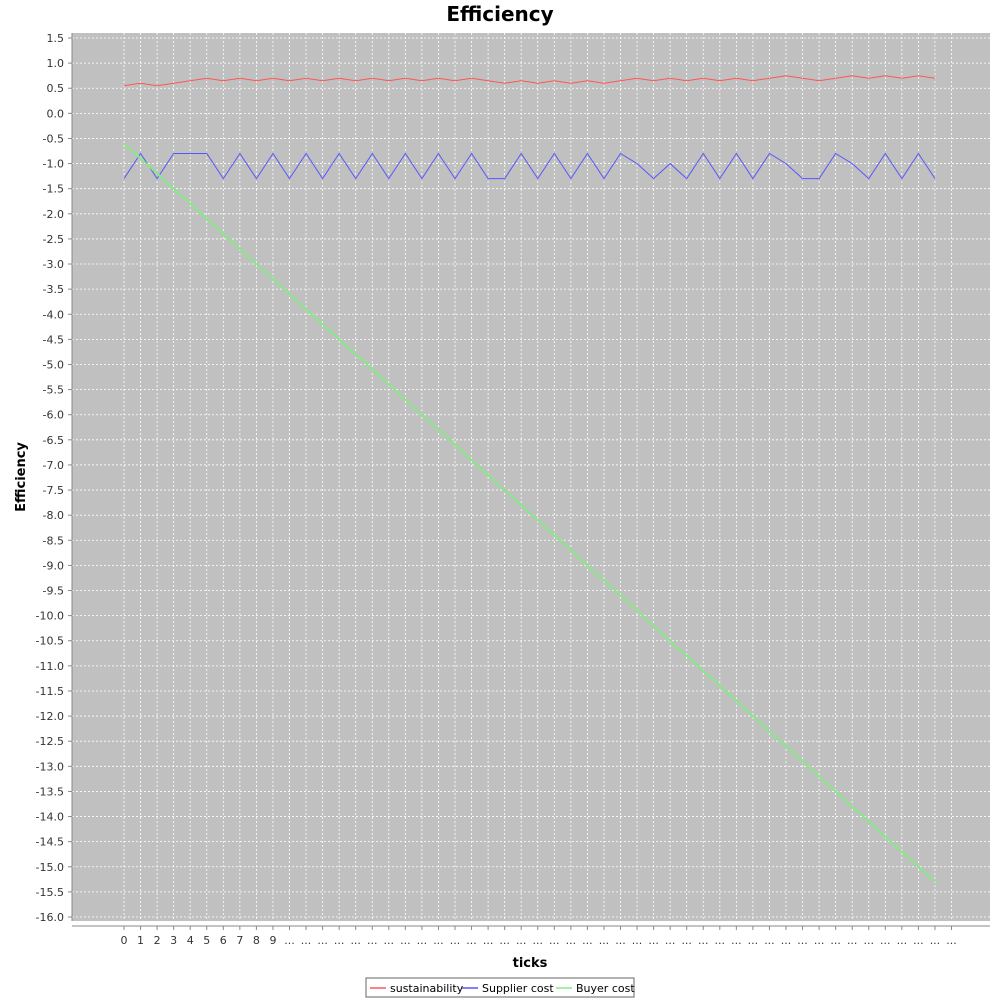  What do you see at coordinates (50, 842) in the screenshot?
I see `y-tick-label: -14.5` at bounding box center [50, 842].